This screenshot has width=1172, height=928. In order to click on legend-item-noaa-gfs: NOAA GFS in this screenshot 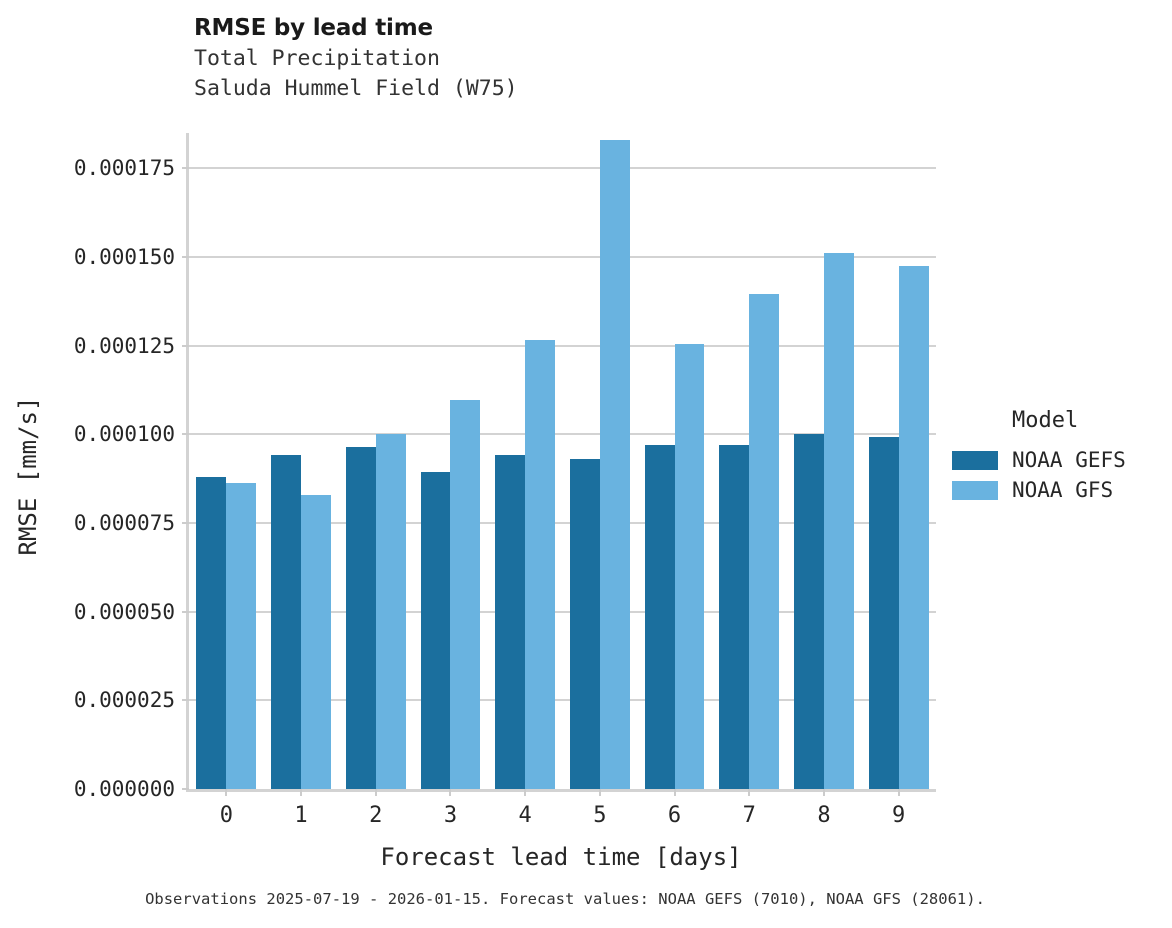, I will do `click(1062, 490)`.